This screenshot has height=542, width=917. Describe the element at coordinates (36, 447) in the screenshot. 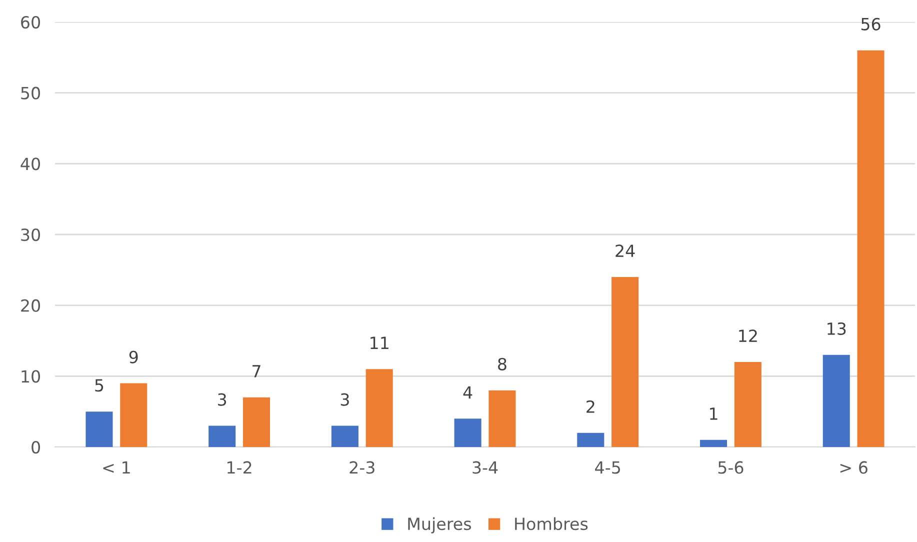

I see `y-tick-label: 0` at that location.